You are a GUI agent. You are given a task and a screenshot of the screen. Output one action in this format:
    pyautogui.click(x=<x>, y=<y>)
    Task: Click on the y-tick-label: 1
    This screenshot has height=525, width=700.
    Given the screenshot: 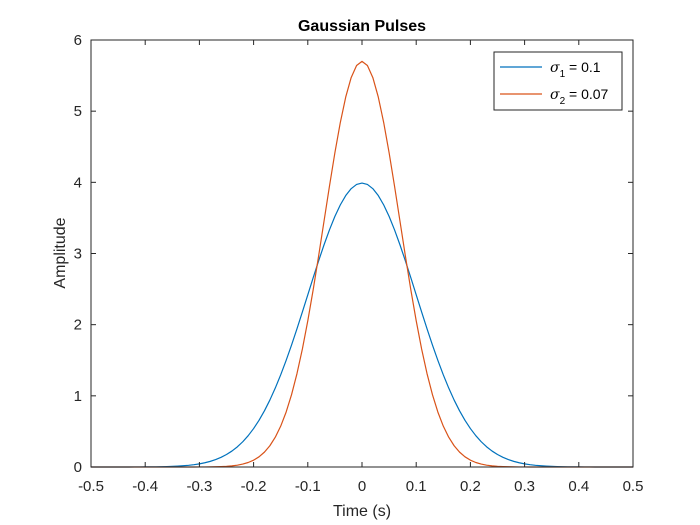 What is the action you would take?
    pyautogui.click(x=78, y=396)
    